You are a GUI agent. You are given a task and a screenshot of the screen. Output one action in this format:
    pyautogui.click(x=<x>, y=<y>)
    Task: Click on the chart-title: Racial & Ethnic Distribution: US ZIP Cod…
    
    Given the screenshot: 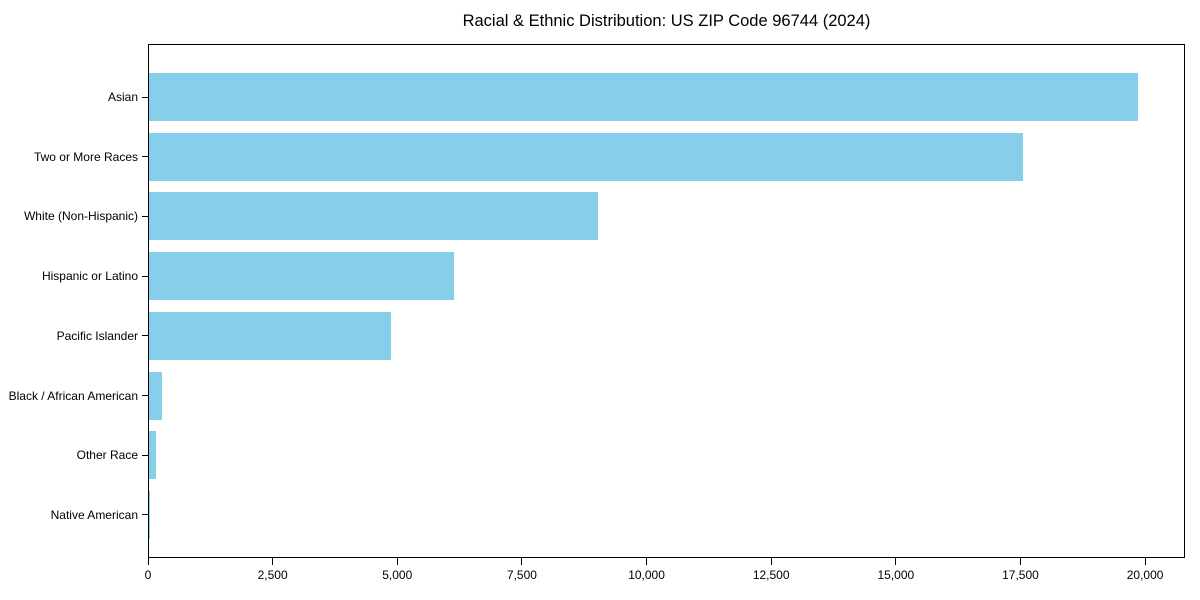 What is the action you would take?
    pyautogui.click(x=666, y=21)
    